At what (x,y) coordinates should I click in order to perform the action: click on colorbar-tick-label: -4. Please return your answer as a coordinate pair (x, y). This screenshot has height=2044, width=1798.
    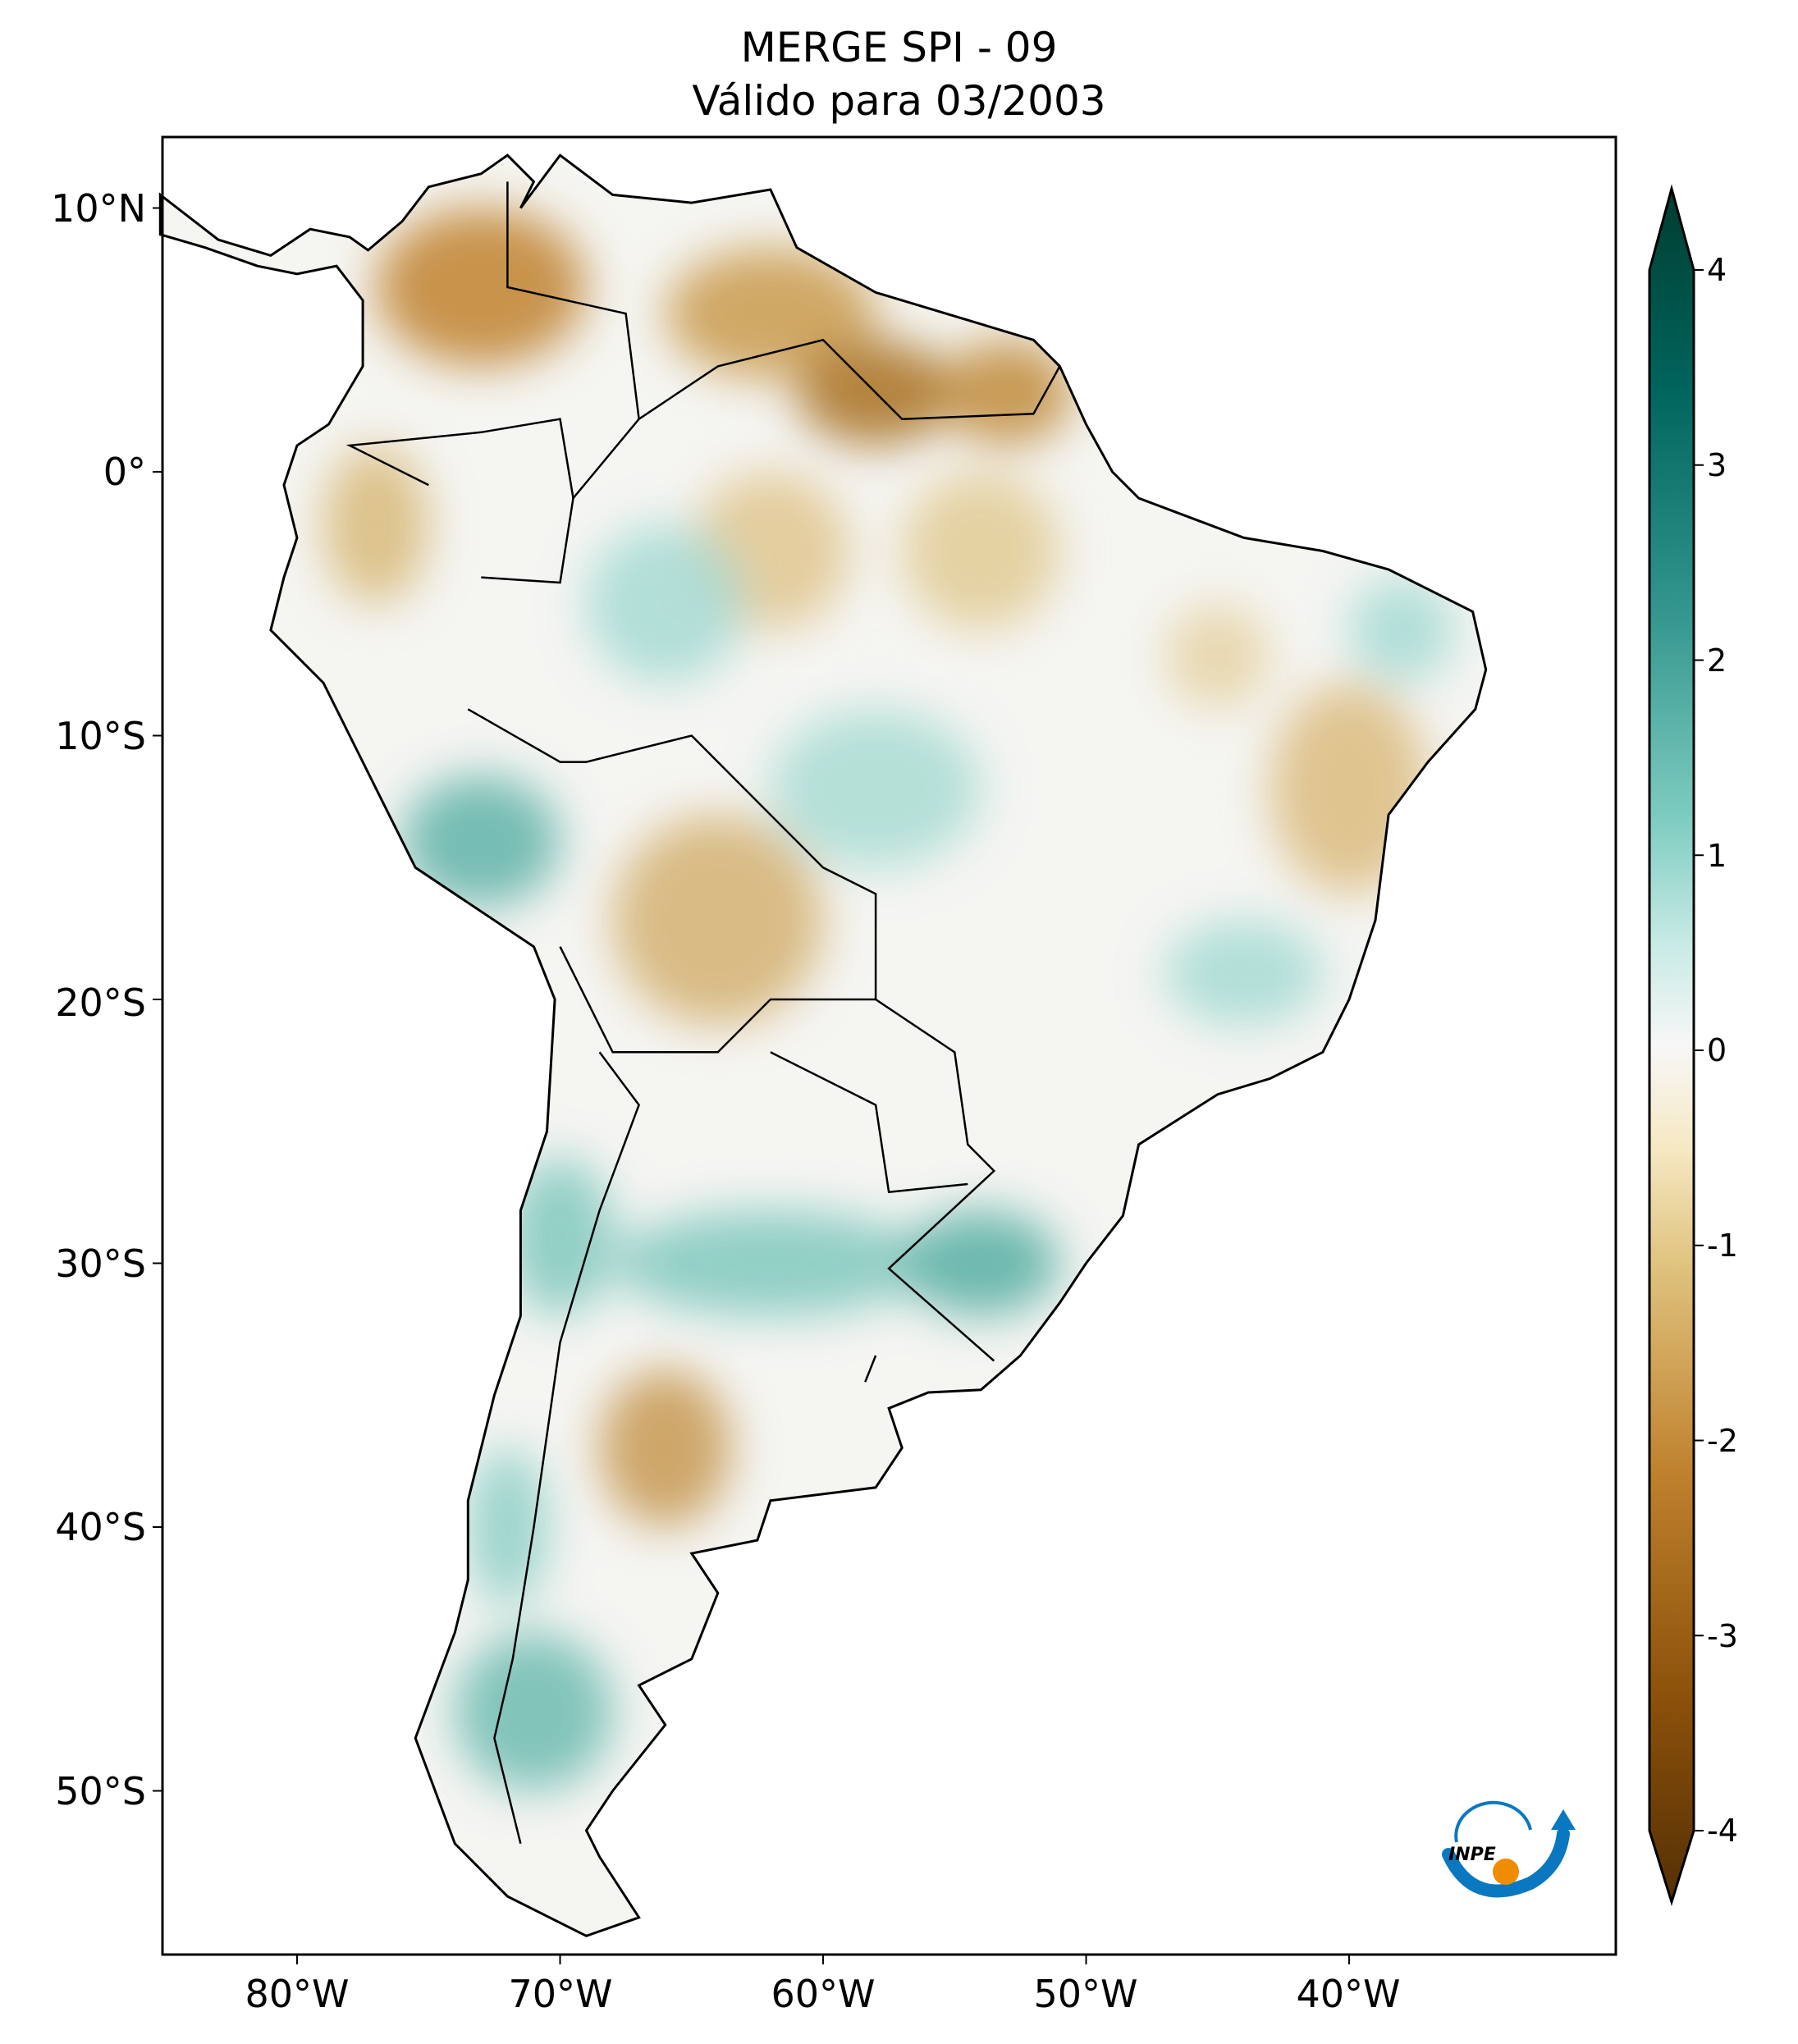
    Looking at the image, I should click on (1722, 1831).